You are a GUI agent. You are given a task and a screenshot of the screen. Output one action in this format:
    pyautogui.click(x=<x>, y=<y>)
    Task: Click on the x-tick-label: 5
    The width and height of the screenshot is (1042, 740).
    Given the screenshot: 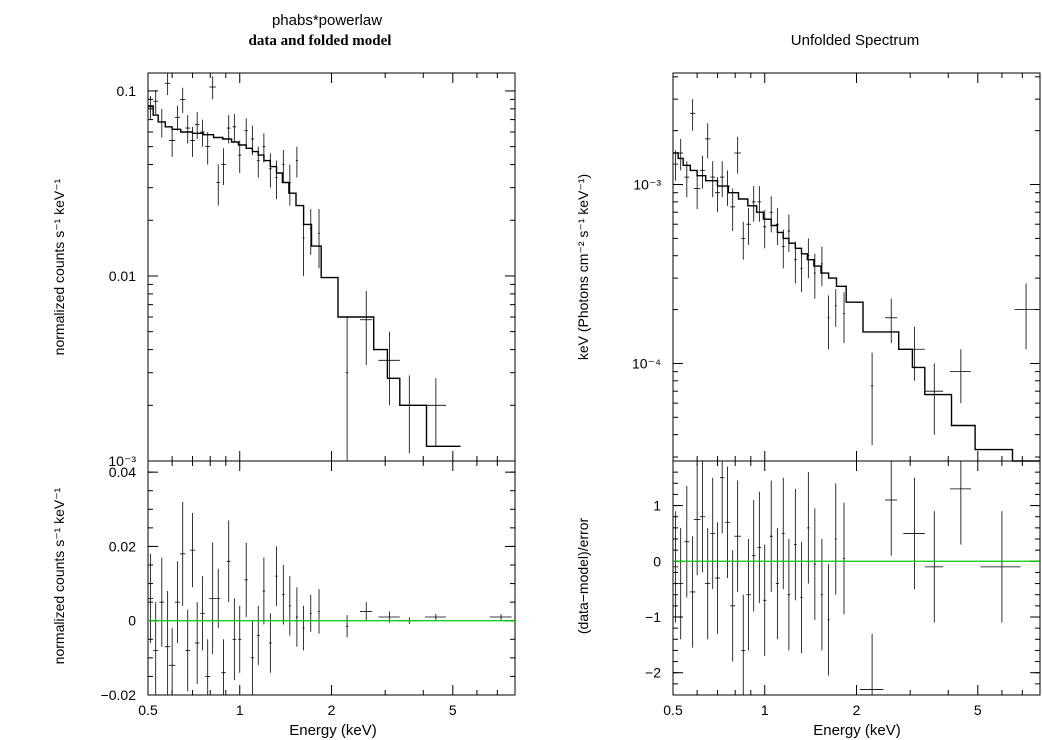 What is the action you would take?
    pyautogui.click(x=978, y=710)
    